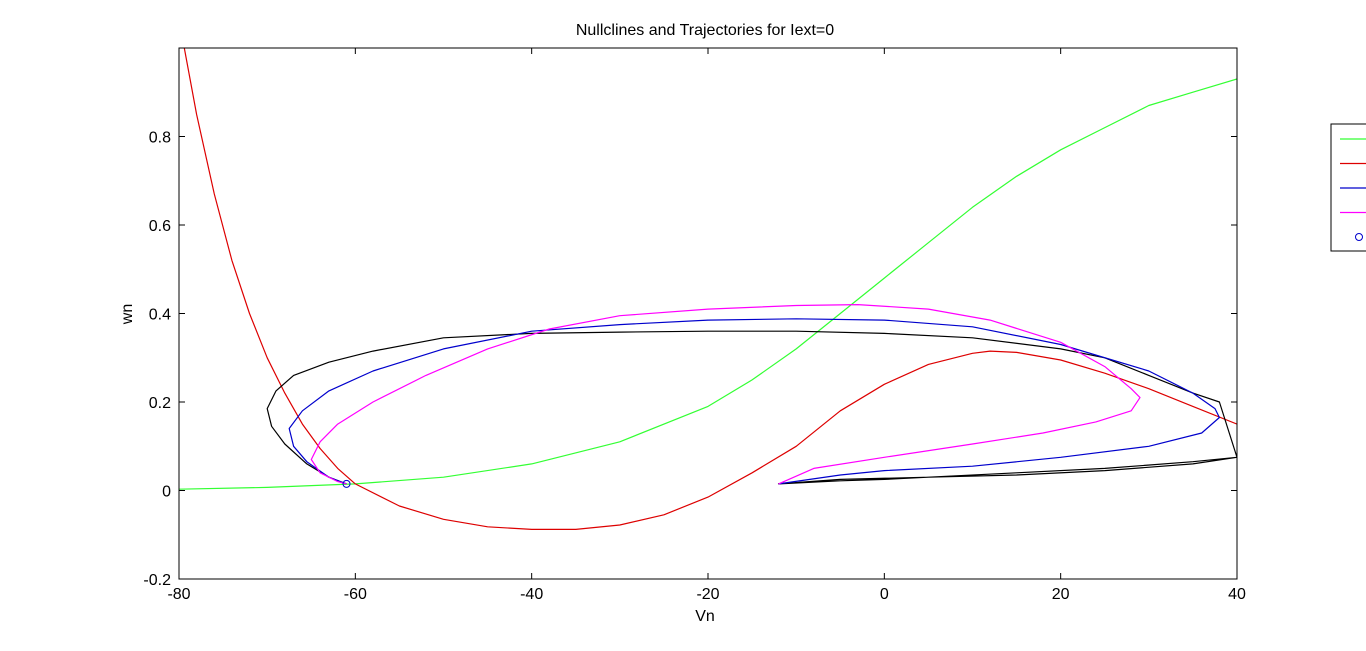  Describe the element at coordinates (705, 30) in the screenshot. I see `chart-title: Nullclines and Trajectories for Iext=0` at that location.